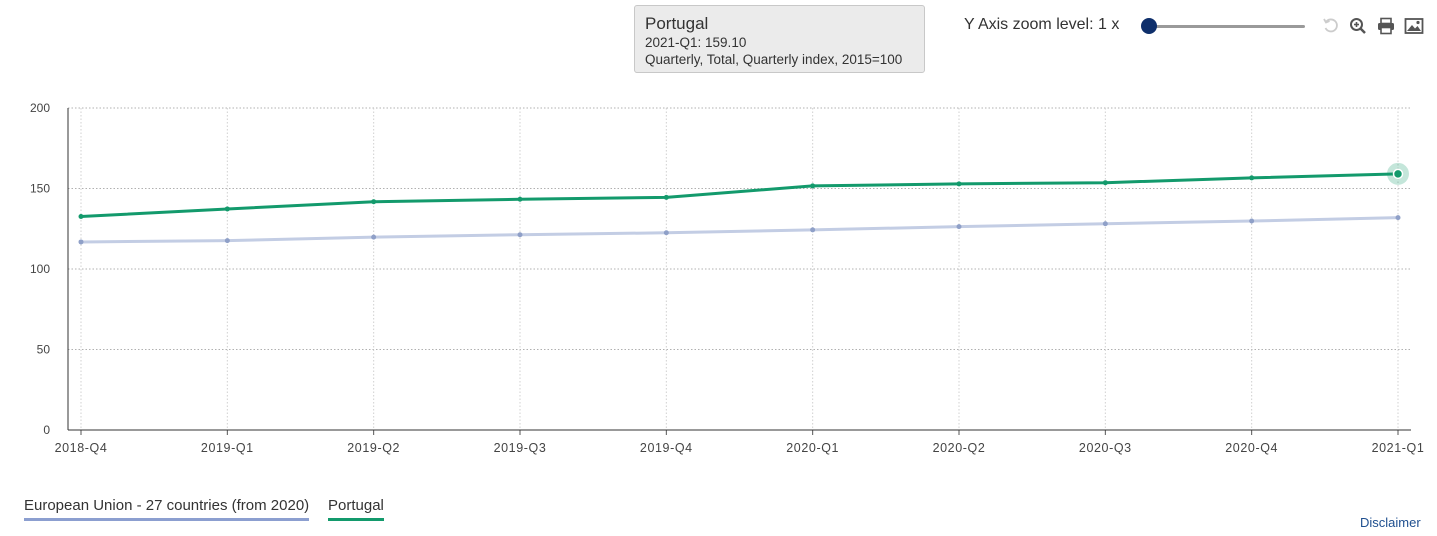  What do you see at coordinates (356, 509) in the screenshot?
I see `legend-item-portugal: Portugal` at bounding box center [356, 509].